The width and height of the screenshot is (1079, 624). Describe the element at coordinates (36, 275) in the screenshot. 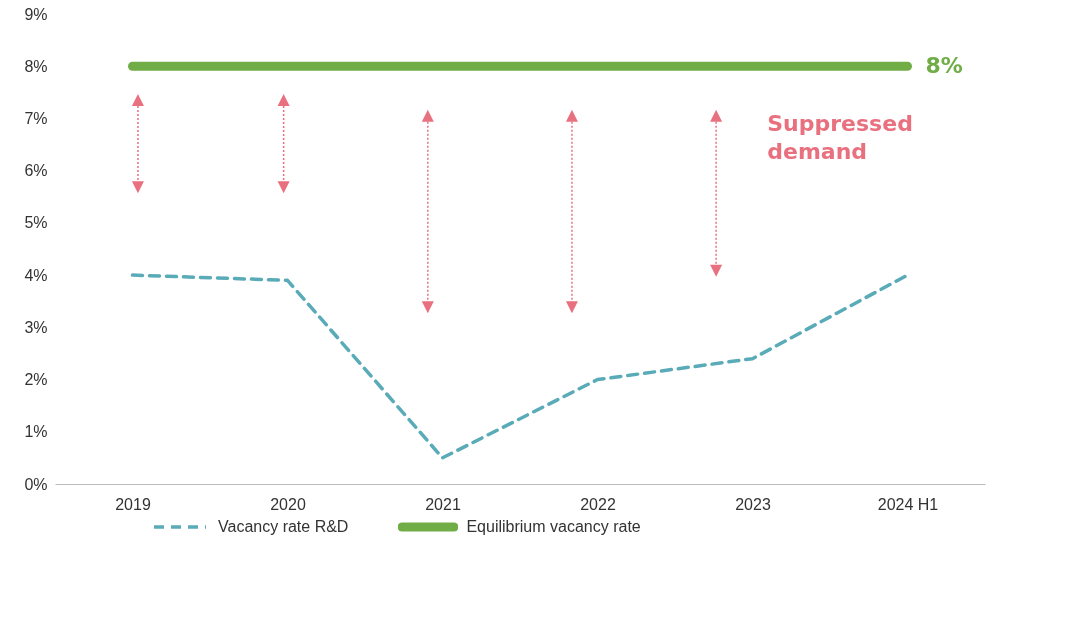

I see `y-tick-label: 4%` at that location.